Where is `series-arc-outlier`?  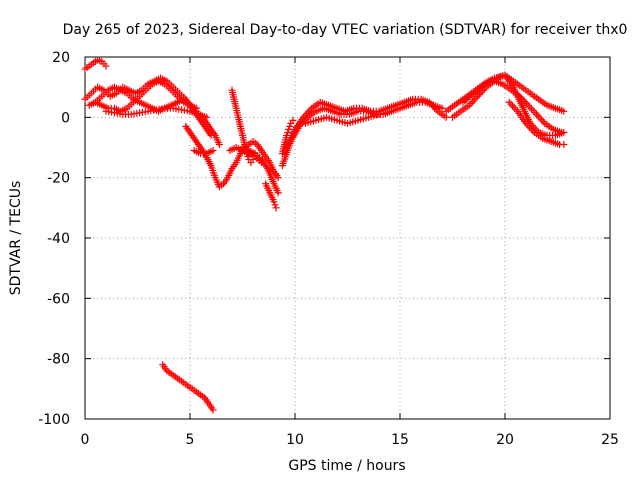 series-arc-outlier is located at coordinates (188, 387).